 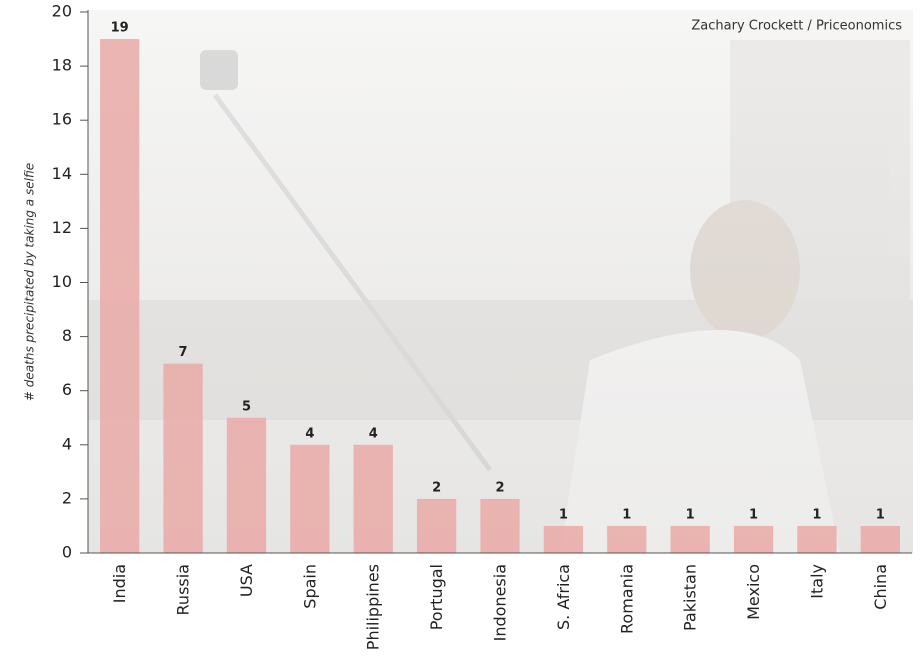 What do you see at coordinates (62, 173) in the screenshot?
I see `y-tick-label: 14` at bounding box center [62, 173].